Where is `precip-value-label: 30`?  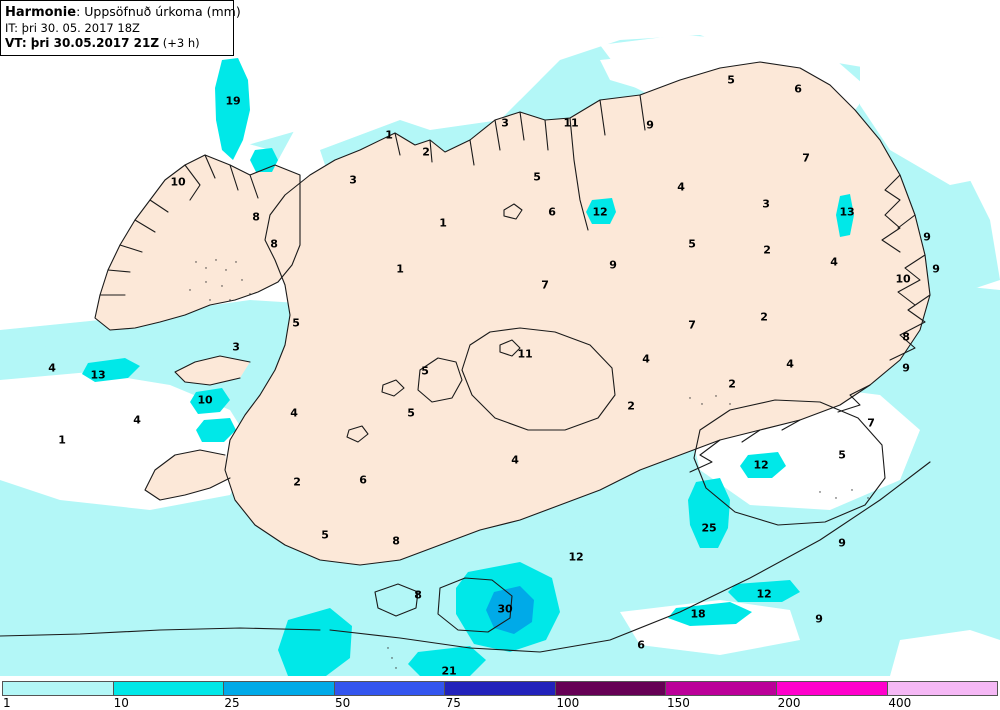 precip-value-label: 30 is located at coordinates (505, 609).